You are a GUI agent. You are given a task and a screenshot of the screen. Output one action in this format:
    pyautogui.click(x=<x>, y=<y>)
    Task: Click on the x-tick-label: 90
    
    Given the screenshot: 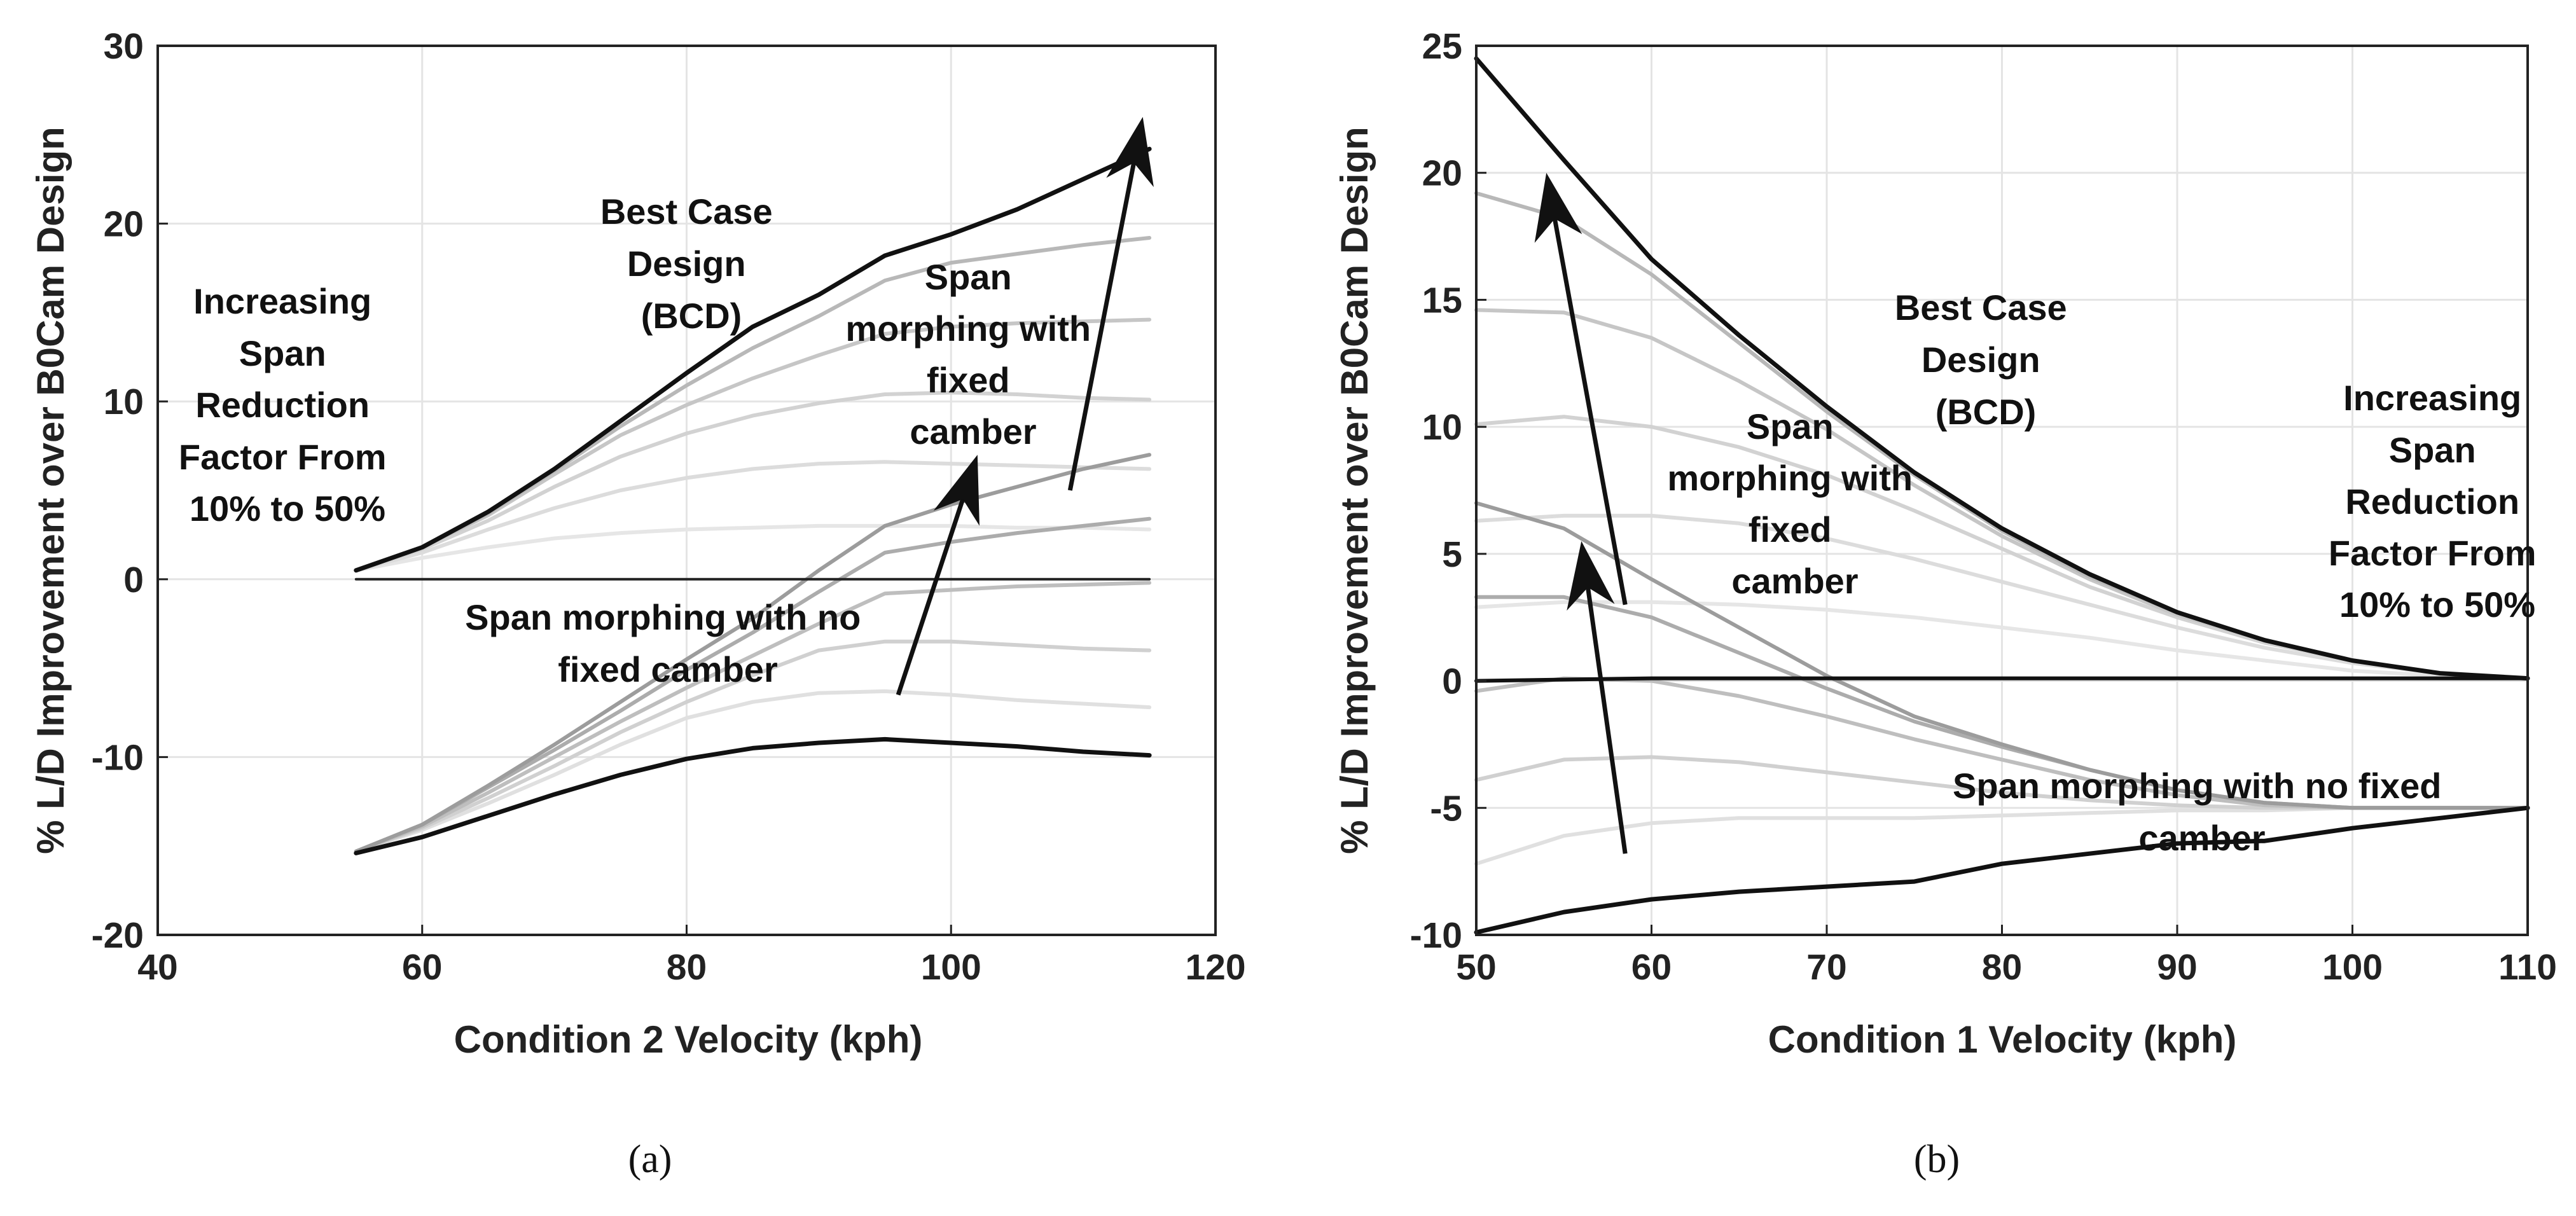 What is the action you would take?
    pyautogui.click(x=2177, y=967)
    